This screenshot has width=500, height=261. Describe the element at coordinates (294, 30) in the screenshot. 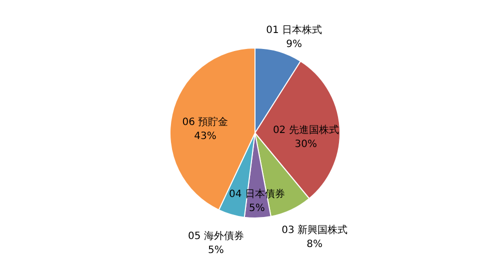

I see `slice-label: 01 日本株式` at that location.